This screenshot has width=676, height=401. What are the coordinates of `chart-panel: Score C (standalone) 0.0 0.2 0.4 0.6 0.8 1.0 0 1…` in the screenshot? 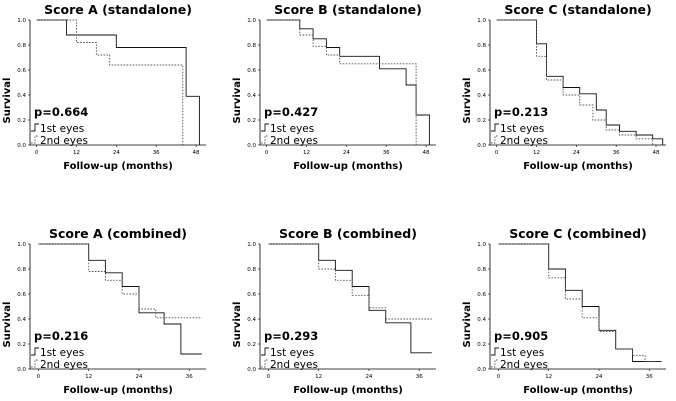 It's located at (564, 87).